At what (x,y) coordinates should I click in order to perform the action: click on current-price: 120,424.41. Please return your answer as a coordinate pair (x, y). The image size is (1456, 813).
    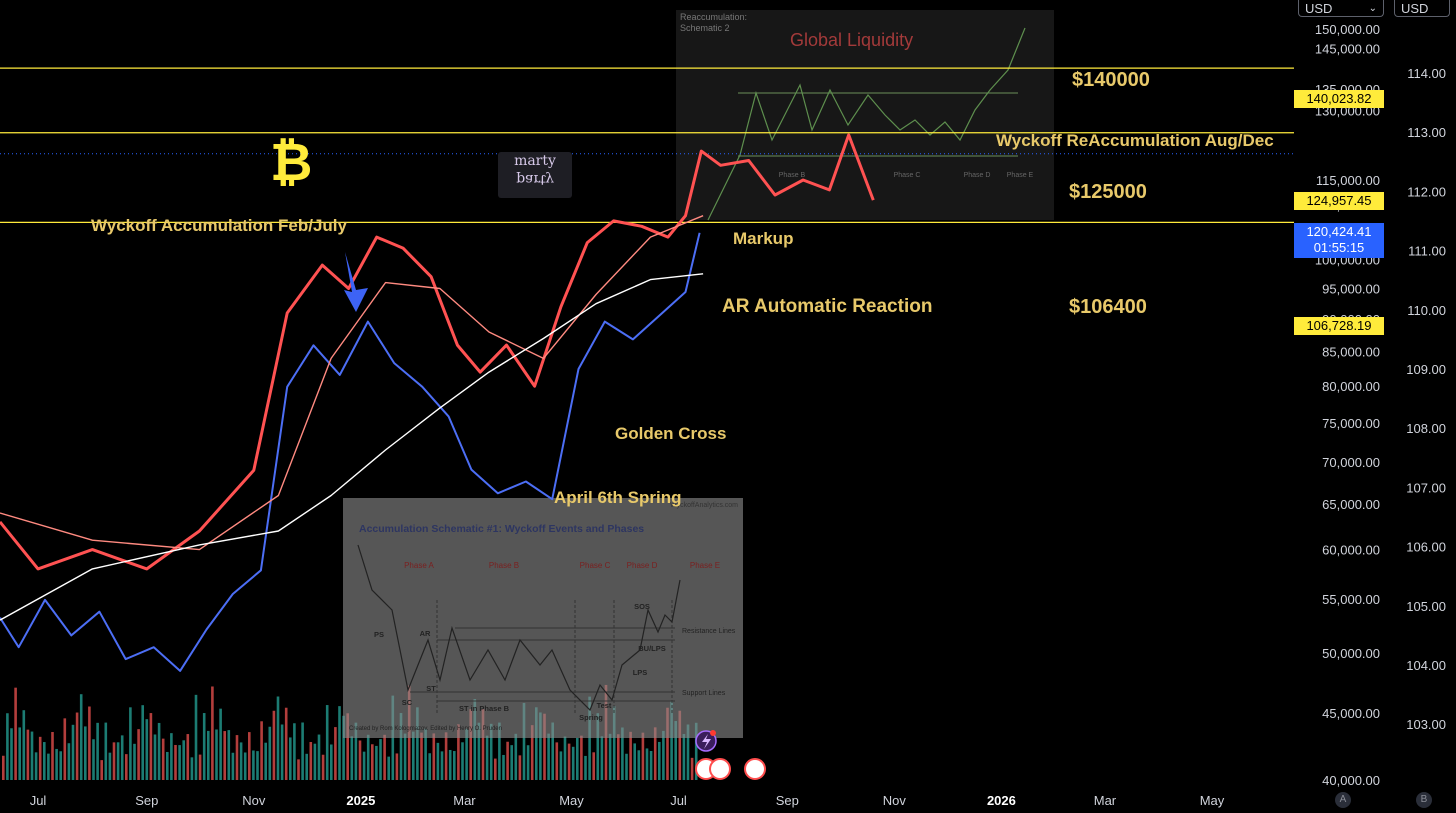
    Looking at the image, I should click on (1339, 231).